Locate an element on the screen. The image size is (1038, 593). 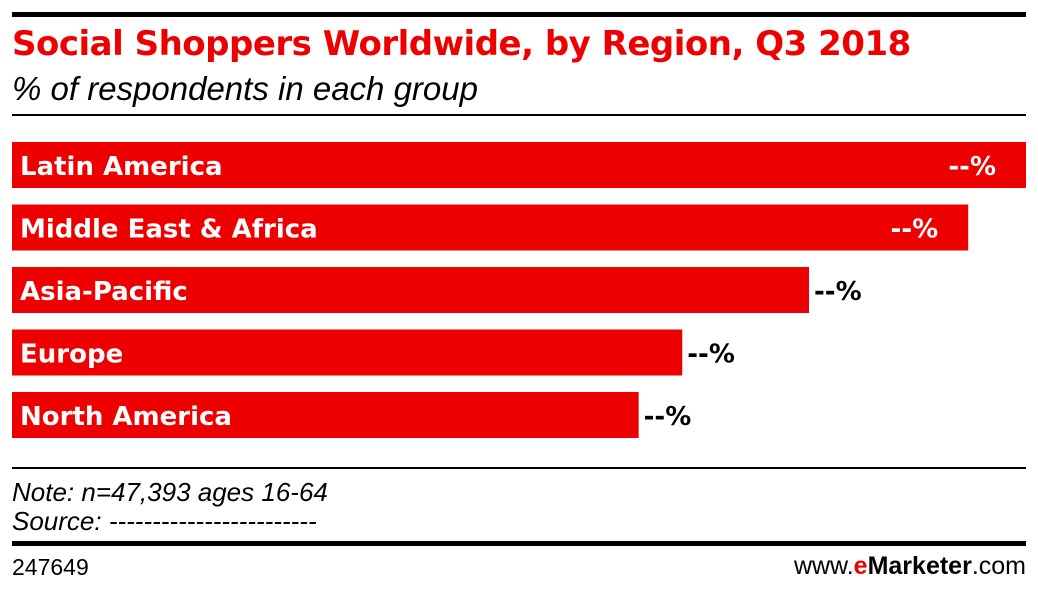
chart-id: 247649 is located at coordinates (50, 567).